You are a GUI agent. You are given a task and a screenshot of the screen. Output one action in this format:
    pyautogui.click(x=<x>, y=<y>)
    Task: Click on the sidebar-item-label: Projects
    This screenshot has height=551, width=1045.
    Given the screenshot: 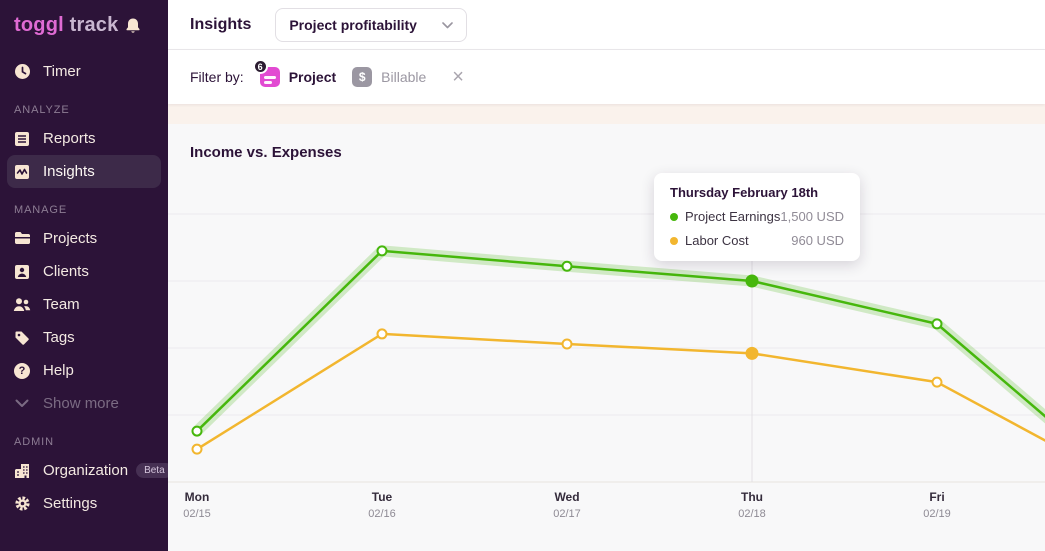 What is the action you would take?
    pyautogui.click(x=70, y=238)
    